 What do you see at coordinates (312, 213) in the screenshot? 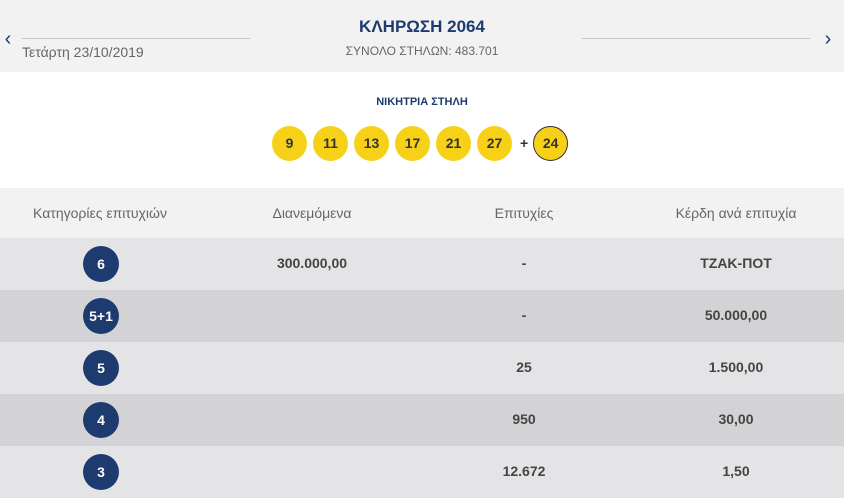
I see `header-distributed: Διανεμόμενα` at bounding box center [312, 213].